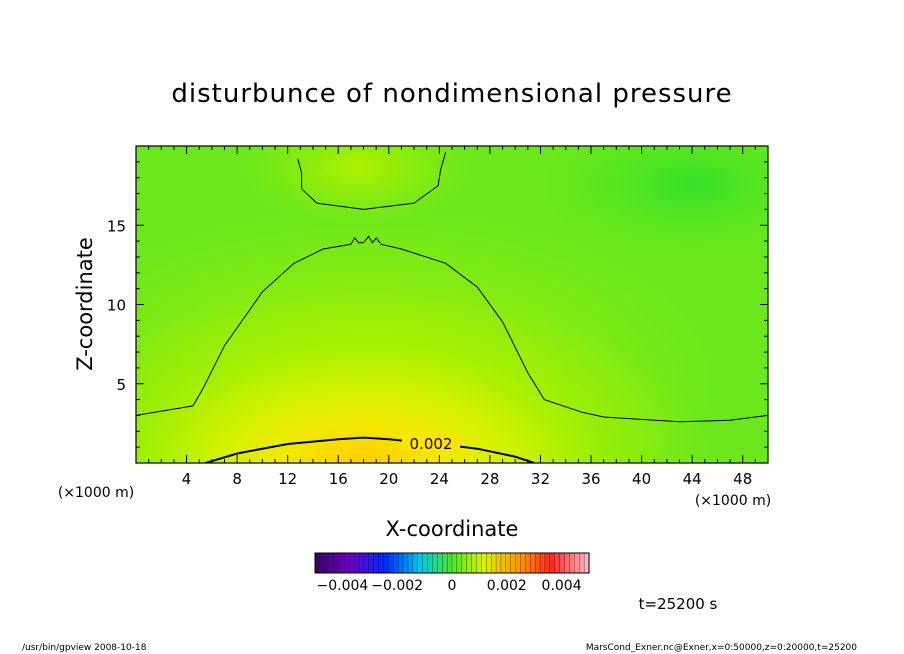 The height and width of the screenshot is (654, 904). Describe the element at coordinates (342, 586) in the screenshot. I see `colorbar-tick-label: −0.004` at that location.